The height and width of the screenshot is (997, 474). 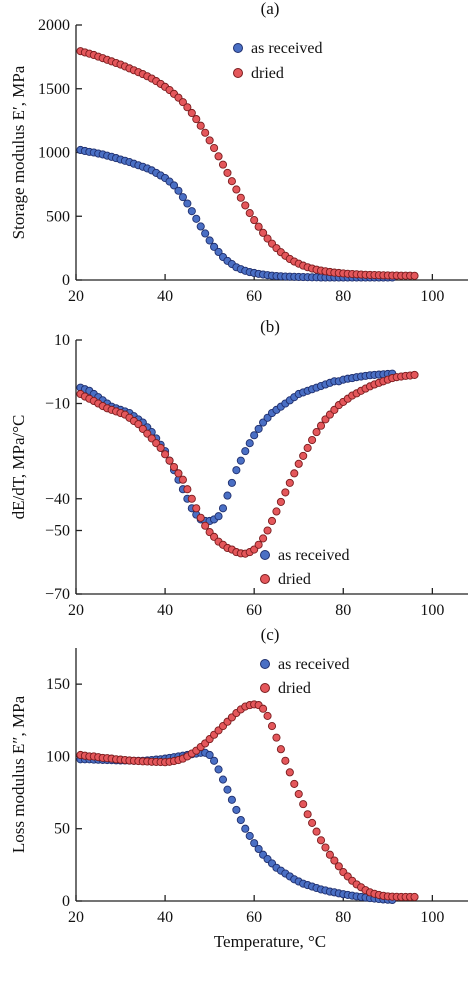 I want to click on y-tick-label: 2000, so click(x=54, y=25).